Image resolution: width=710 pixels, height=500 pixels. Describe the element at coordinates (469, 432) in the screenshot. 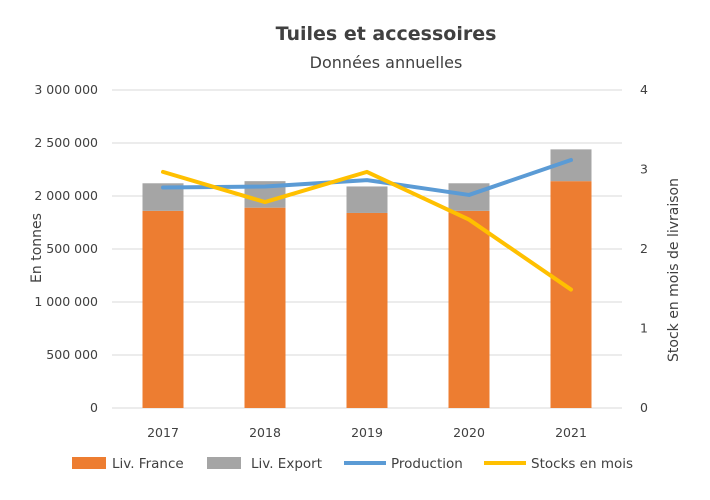

I see `x-tick-label: 2020` at that location.